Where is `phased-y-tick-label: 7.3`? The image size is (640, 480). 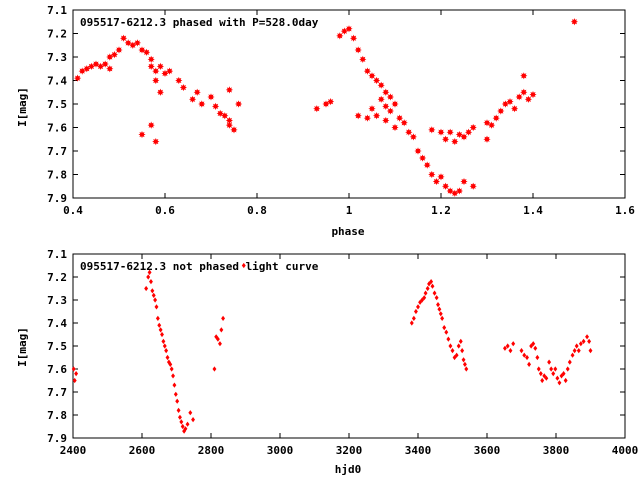
phased-y-tick-label: 7.3 is located at coordinates (57, 57).